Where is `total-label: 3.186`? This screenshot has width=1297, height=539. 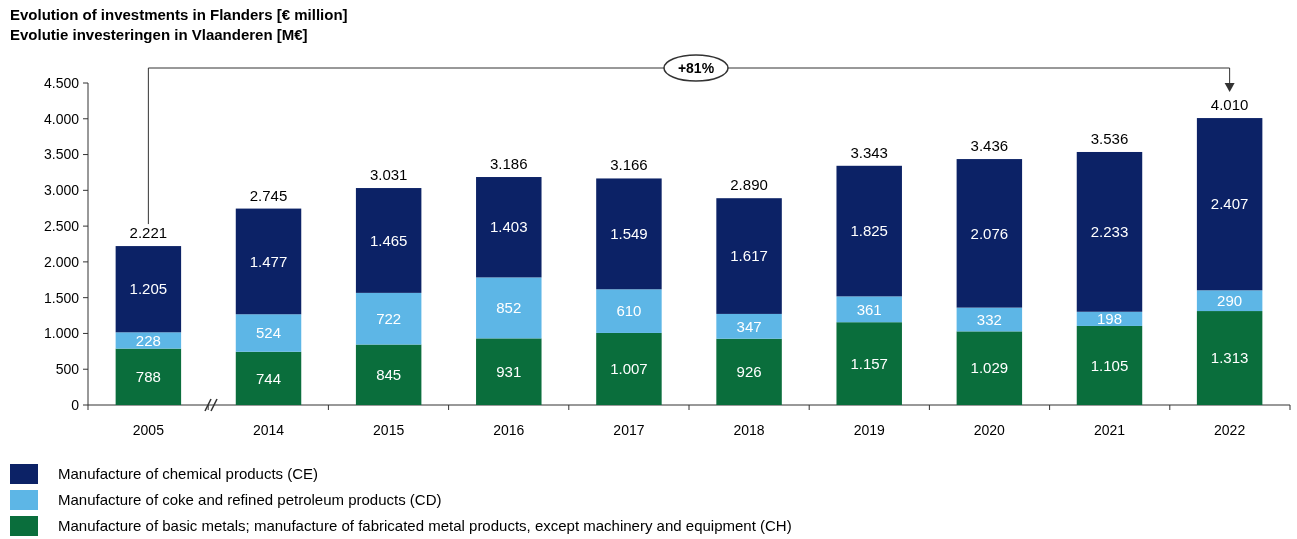
total-label: 3.186 is located at coordinates (509, 164).